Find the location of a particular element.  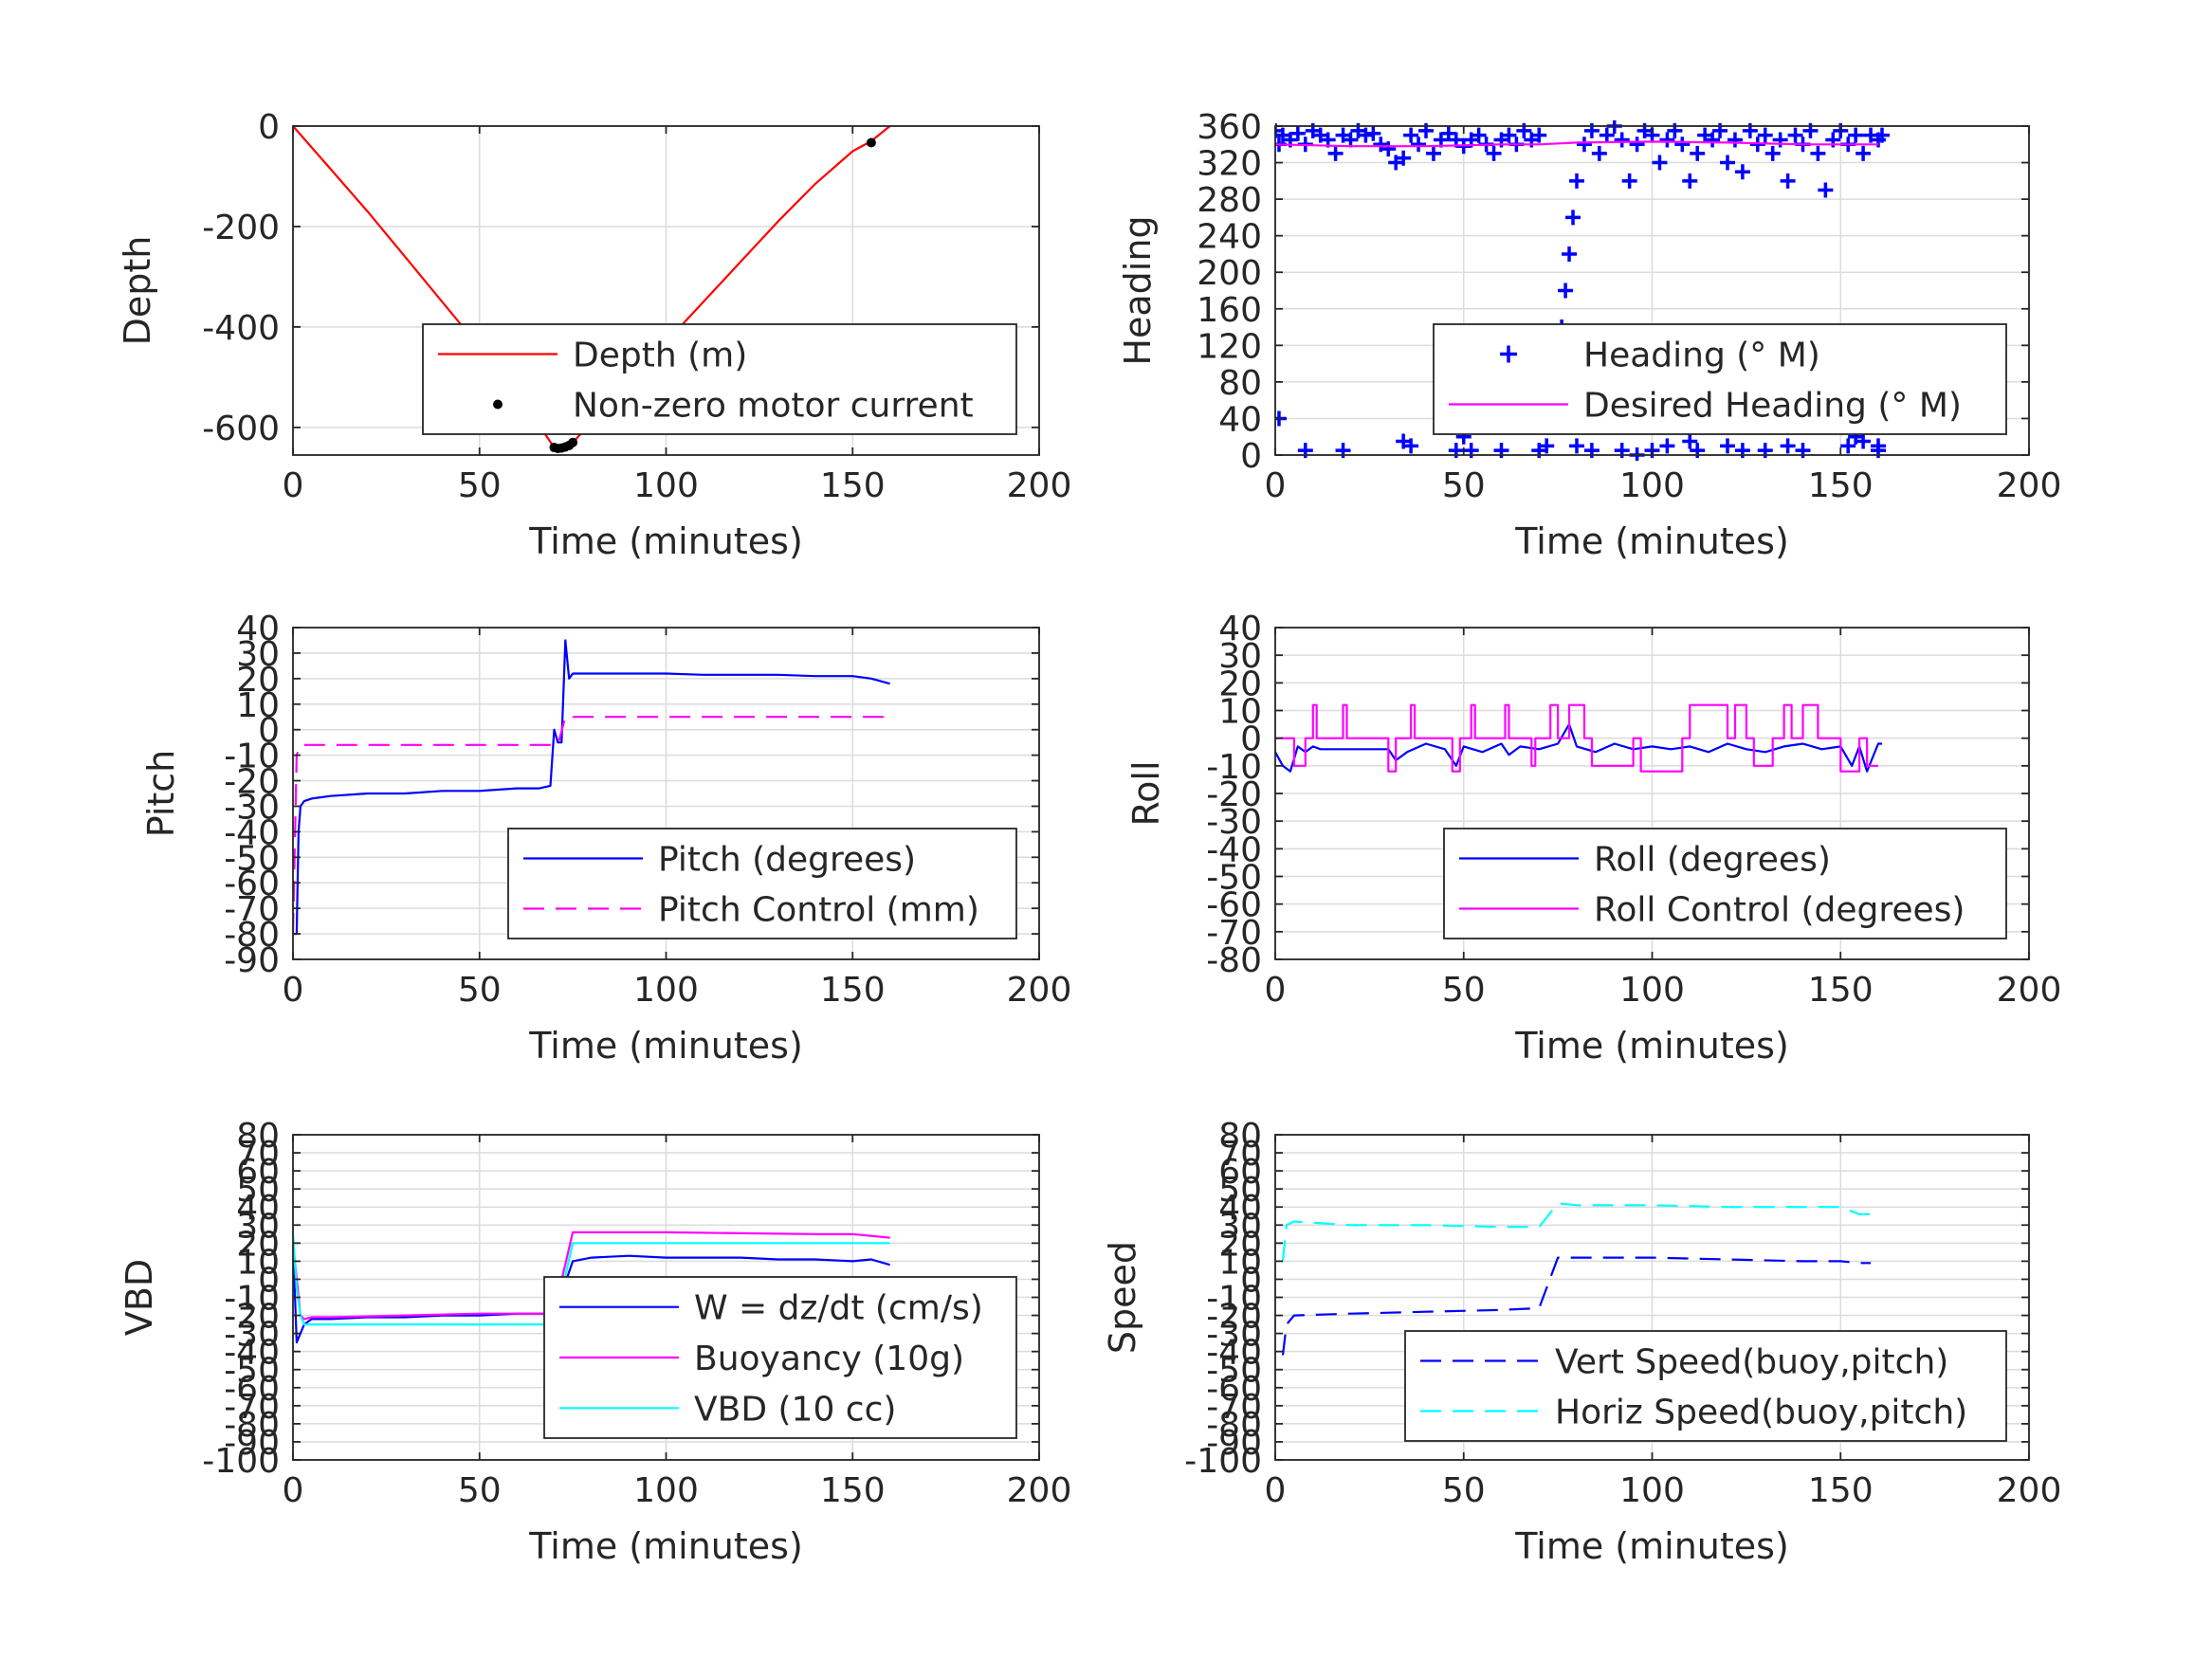

legend: Heading (° M) Desired Heading (° M) is located at coordinates (1720, 379).